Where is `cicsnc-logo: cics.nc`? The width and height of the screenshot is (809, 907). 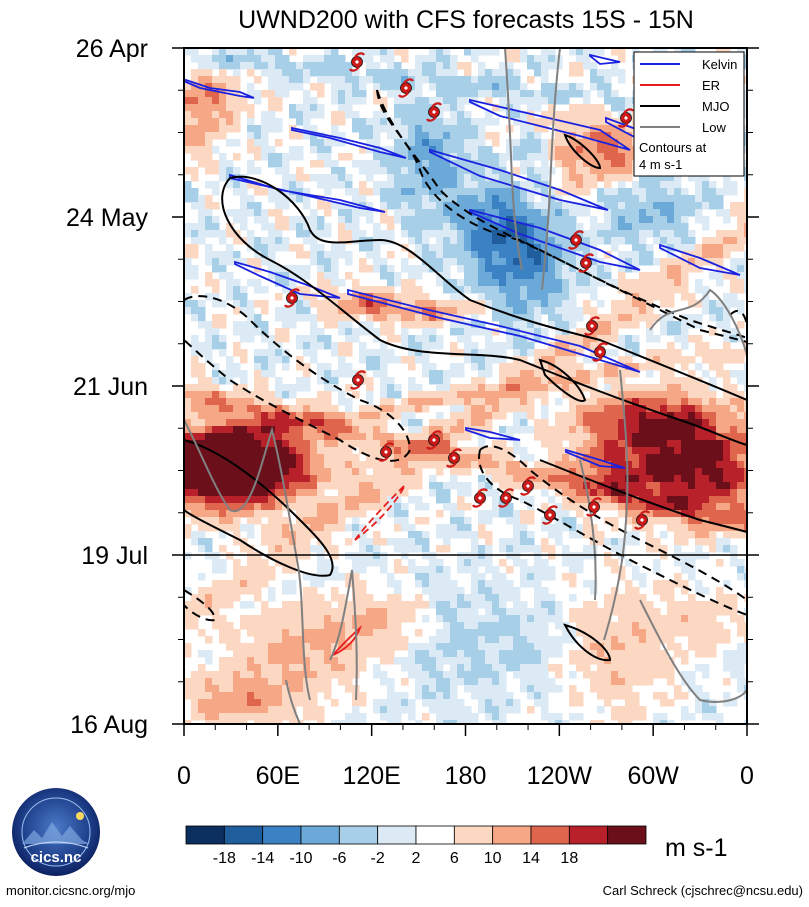
cicsnc-logo: cics.nc is located at coordinates (56, 832).